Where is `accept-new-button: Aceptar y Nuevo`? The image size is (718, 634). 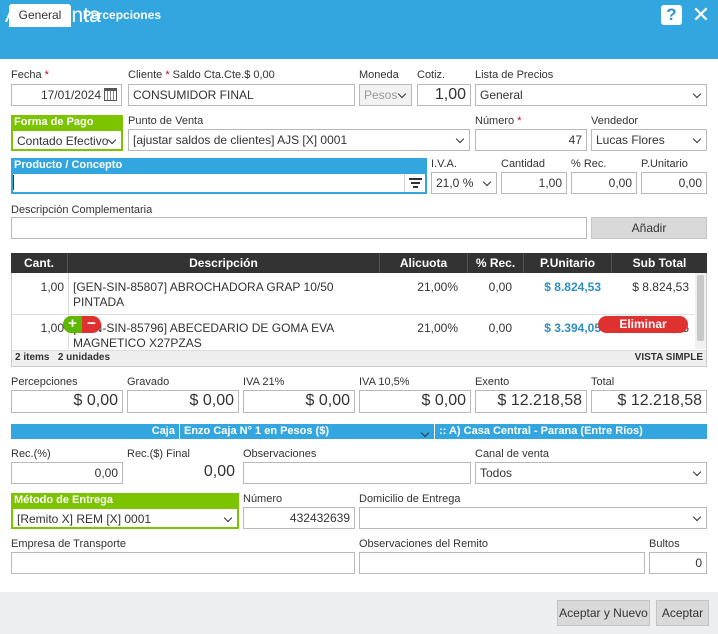 accept-new-button: Aceptar y Nuevo is located at coordinates (603, 613).